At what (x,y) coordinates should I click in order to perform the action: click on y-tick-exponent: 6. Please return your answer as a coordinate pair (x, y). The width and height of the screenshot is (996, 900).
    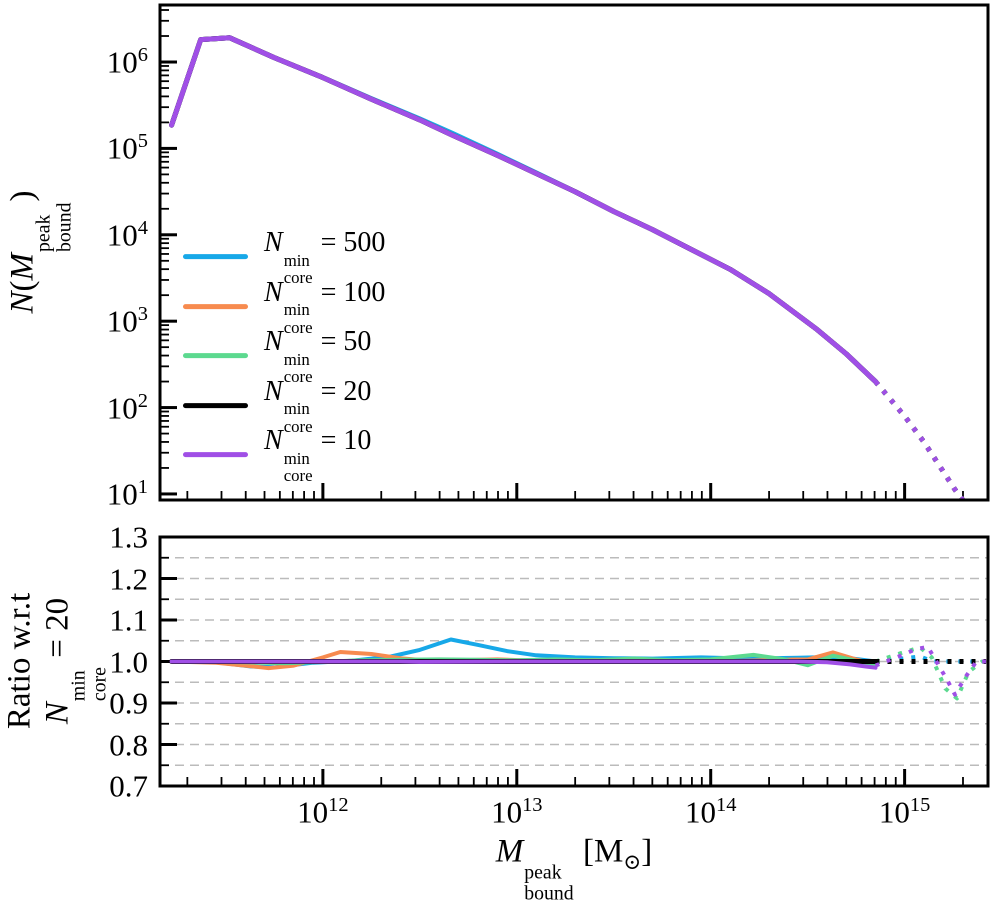
    Looking at the image, I should click on (142, 55).